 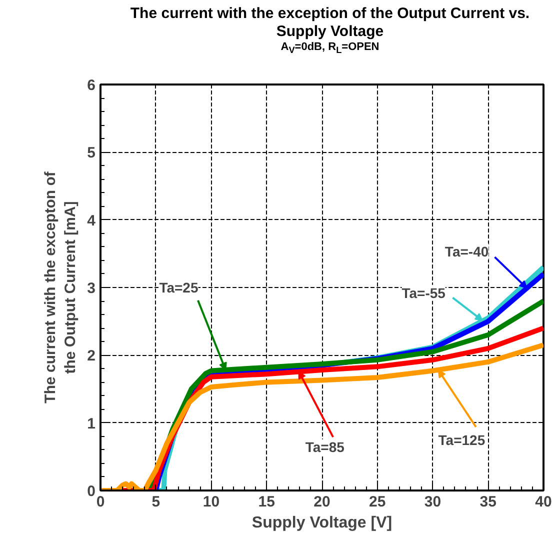 What do you see at coordinates (211, 502) in the screenshot?
I see `x-tick-label: 10` at bounding box center [211, 502].